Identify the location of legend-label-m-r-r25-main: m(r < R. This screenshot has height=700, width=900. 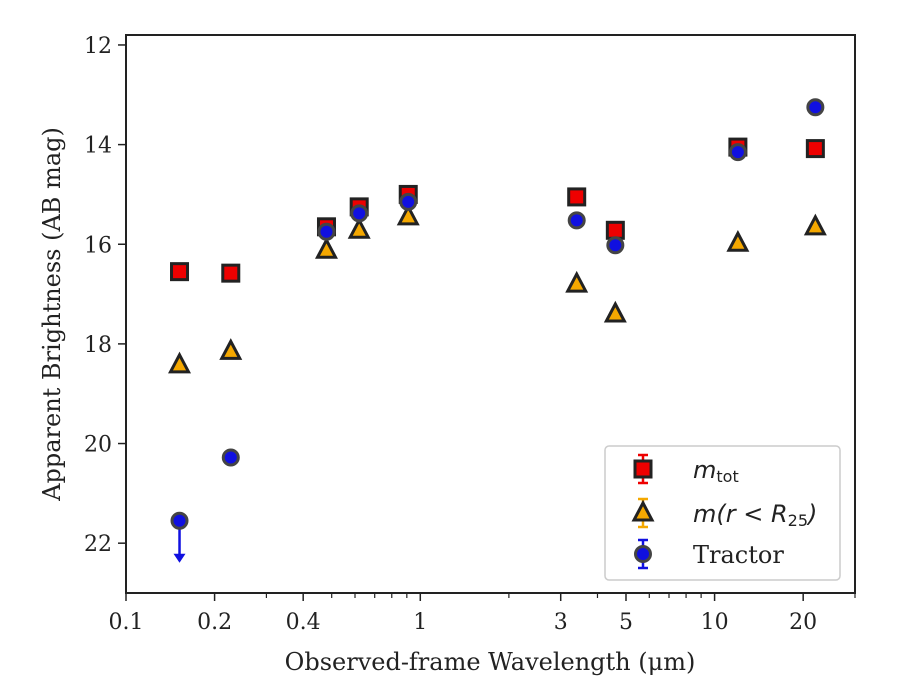
(740, 514).